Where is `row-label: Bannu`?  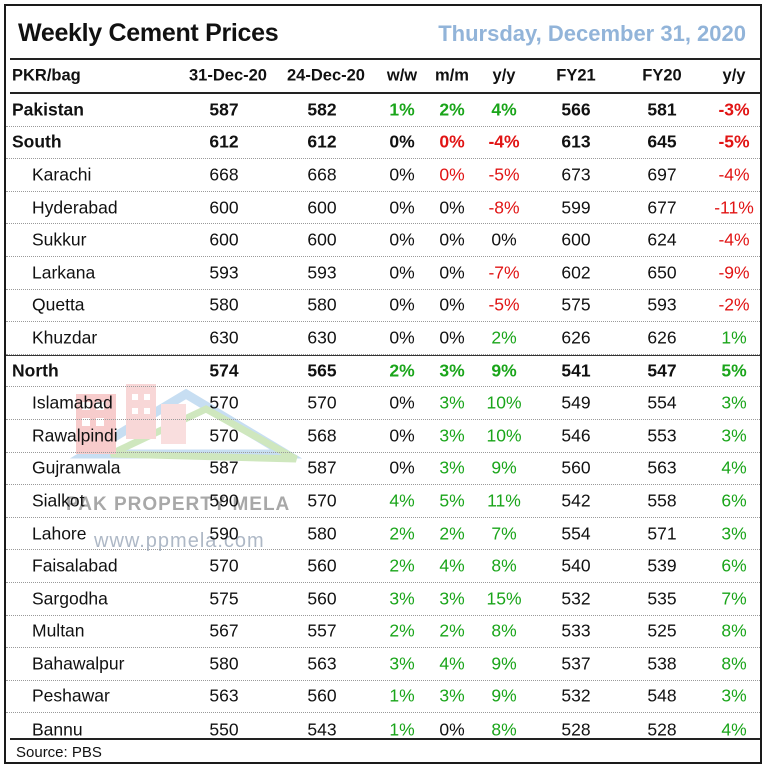 row-label: Bannu is located at coordinates (57, 729).